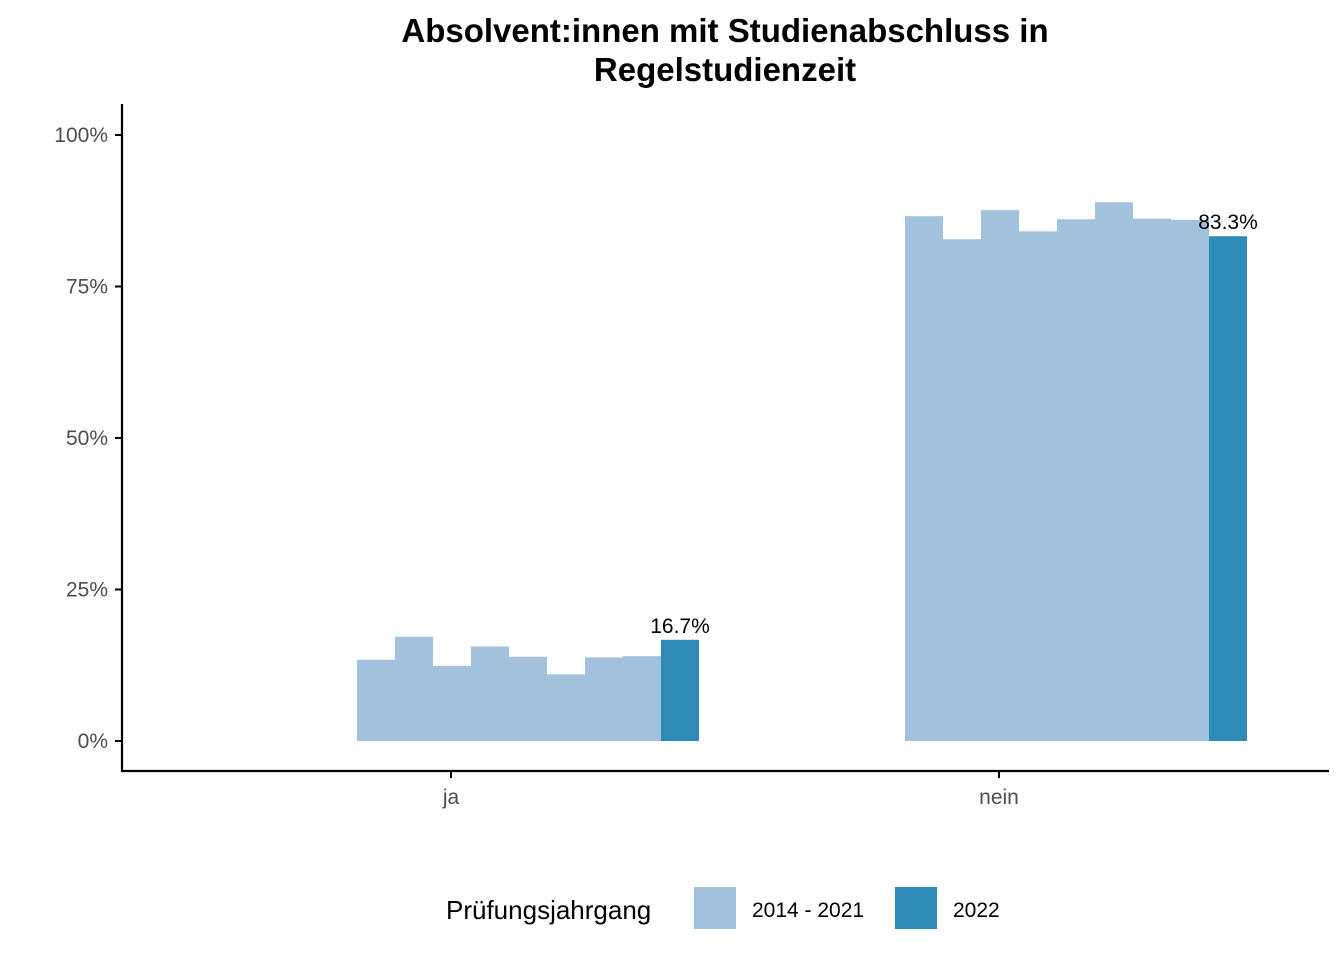 The width and height of the screenshot is (1344, 960). I want to click on legend-label-2014-2021: 2014 - 2021, so click(808, 910).